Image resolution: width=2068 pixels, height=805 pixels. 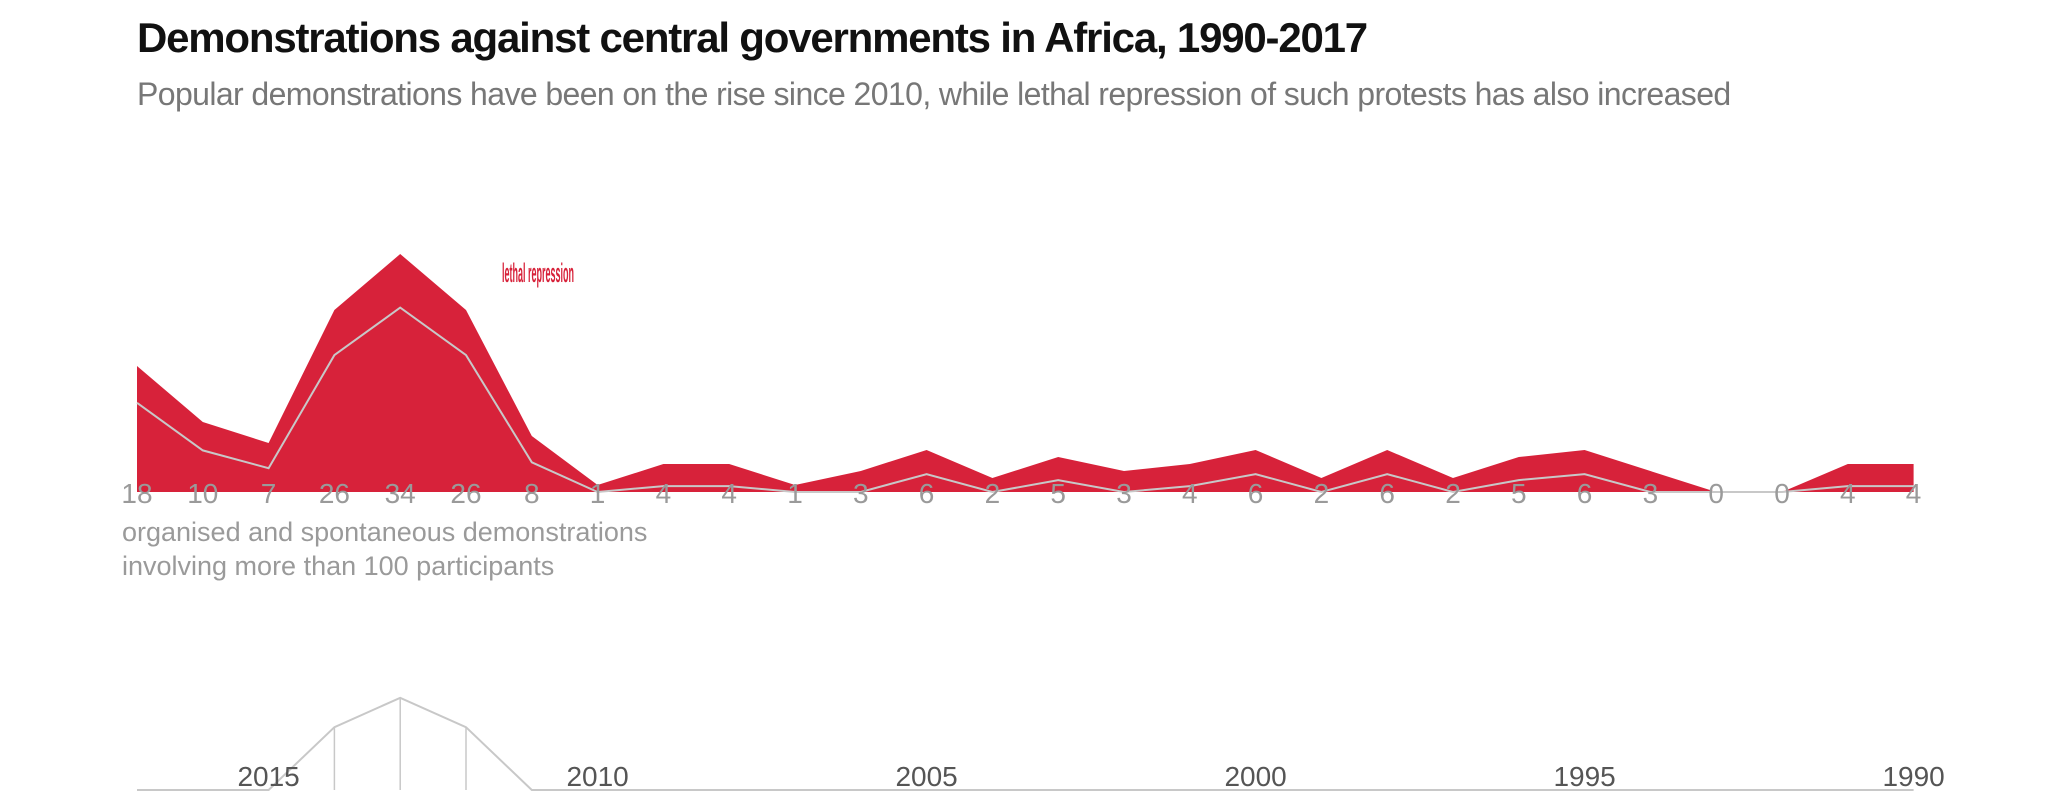 I want to click on repression-legend-line1: lethal repression, so click(x=538, y=273).